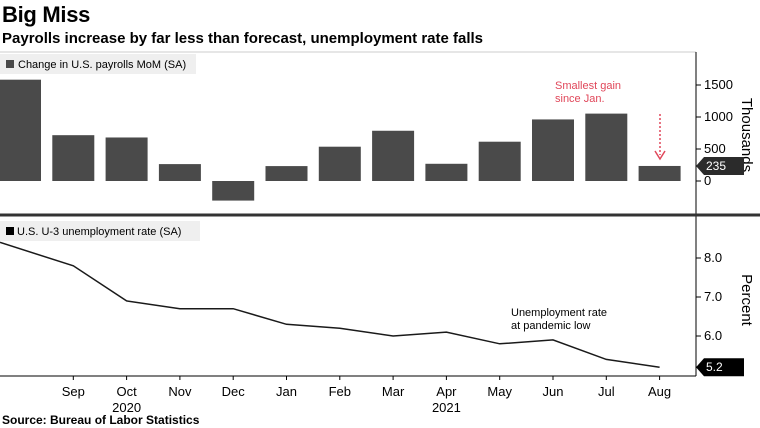  What do you see at coordinates (340, 391) in the screenshot?
I see `xtick-label: Feb` at bounding box center [340, 391].